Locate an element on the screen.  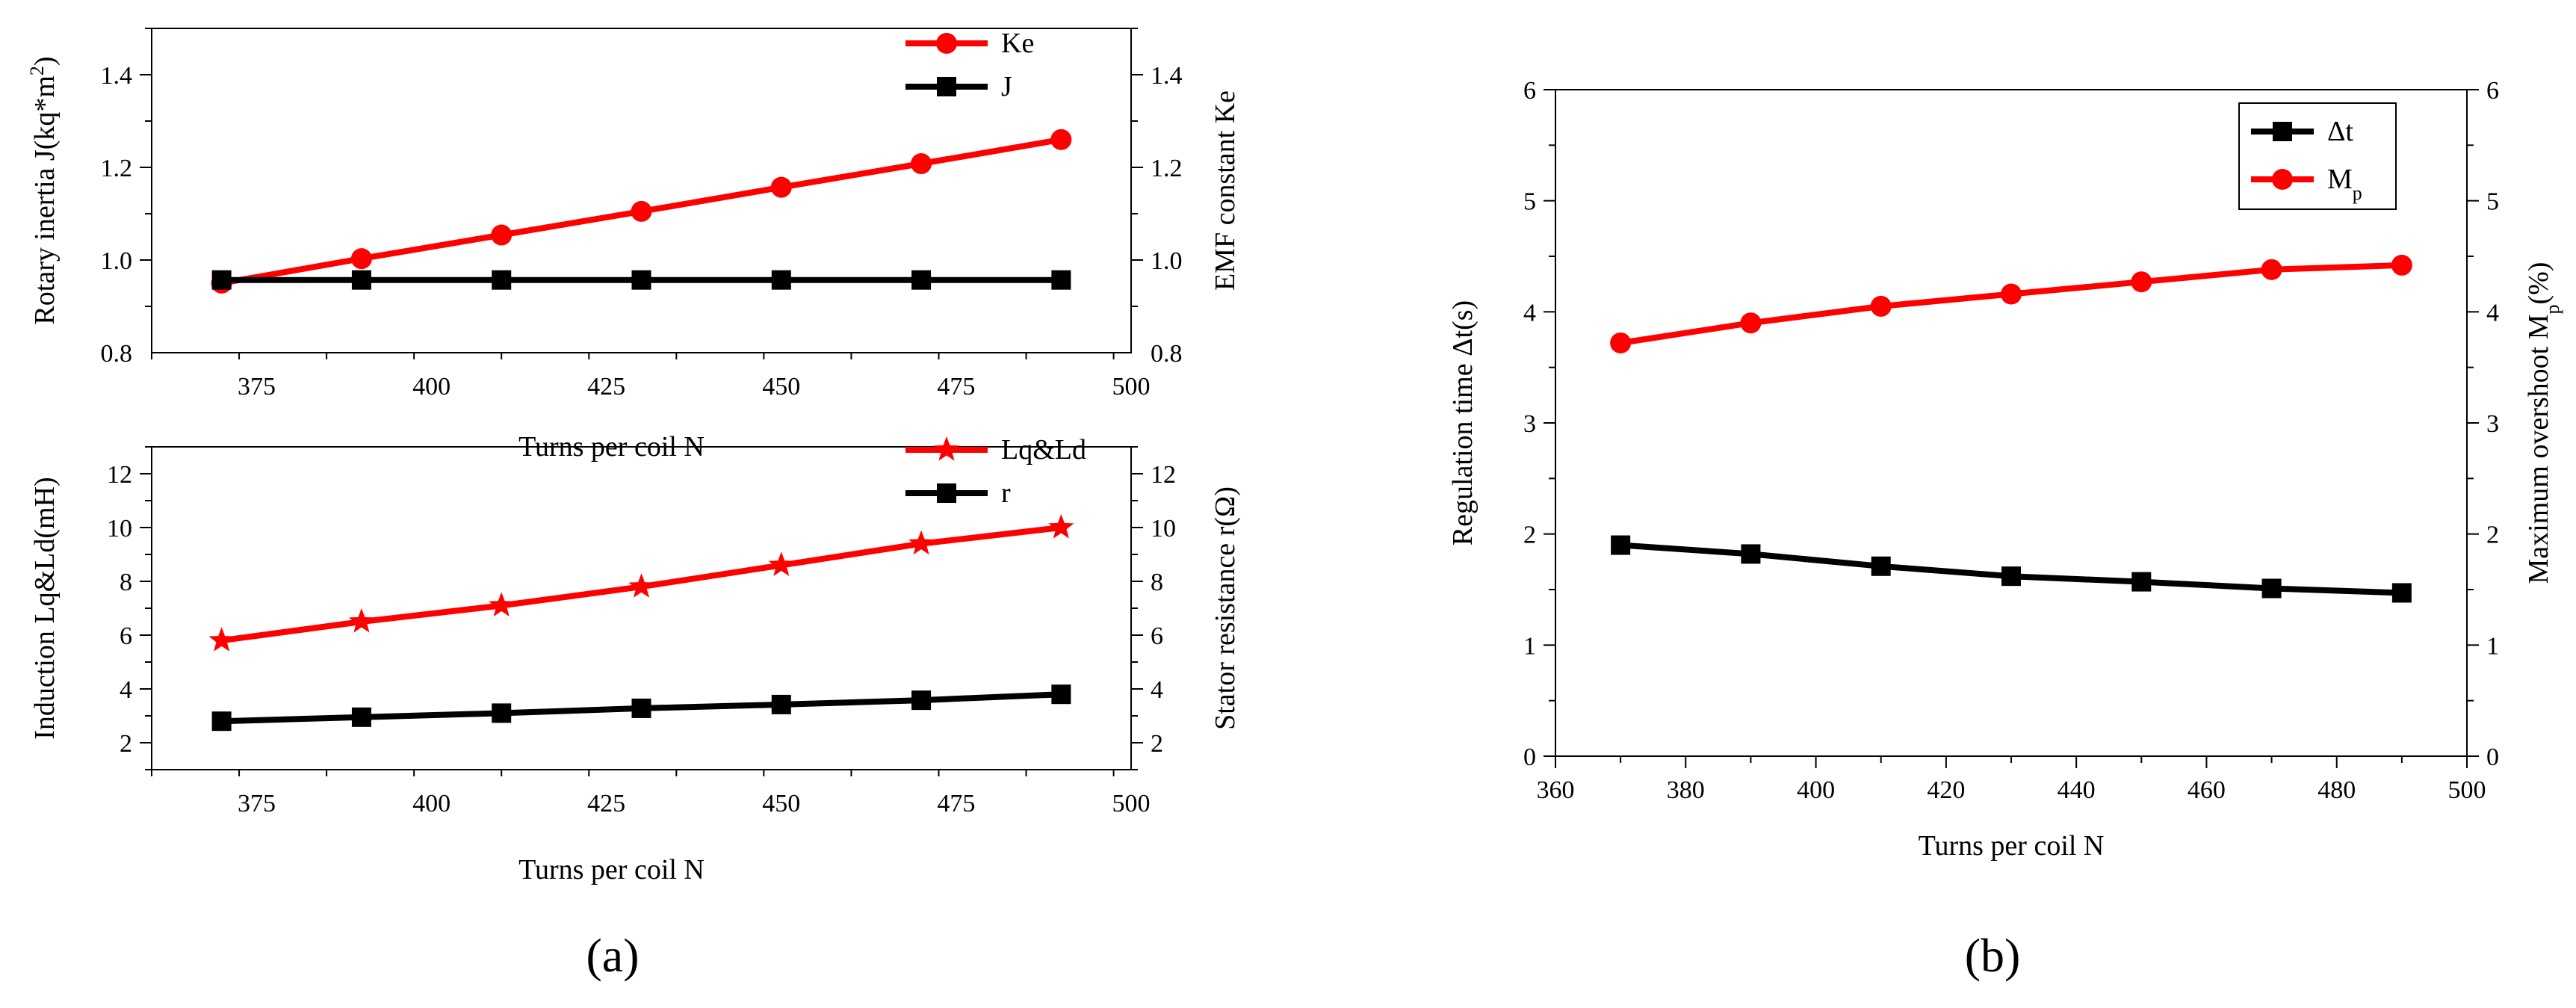
y-left-tick-label: 4 is located at coordinates (126, 690).